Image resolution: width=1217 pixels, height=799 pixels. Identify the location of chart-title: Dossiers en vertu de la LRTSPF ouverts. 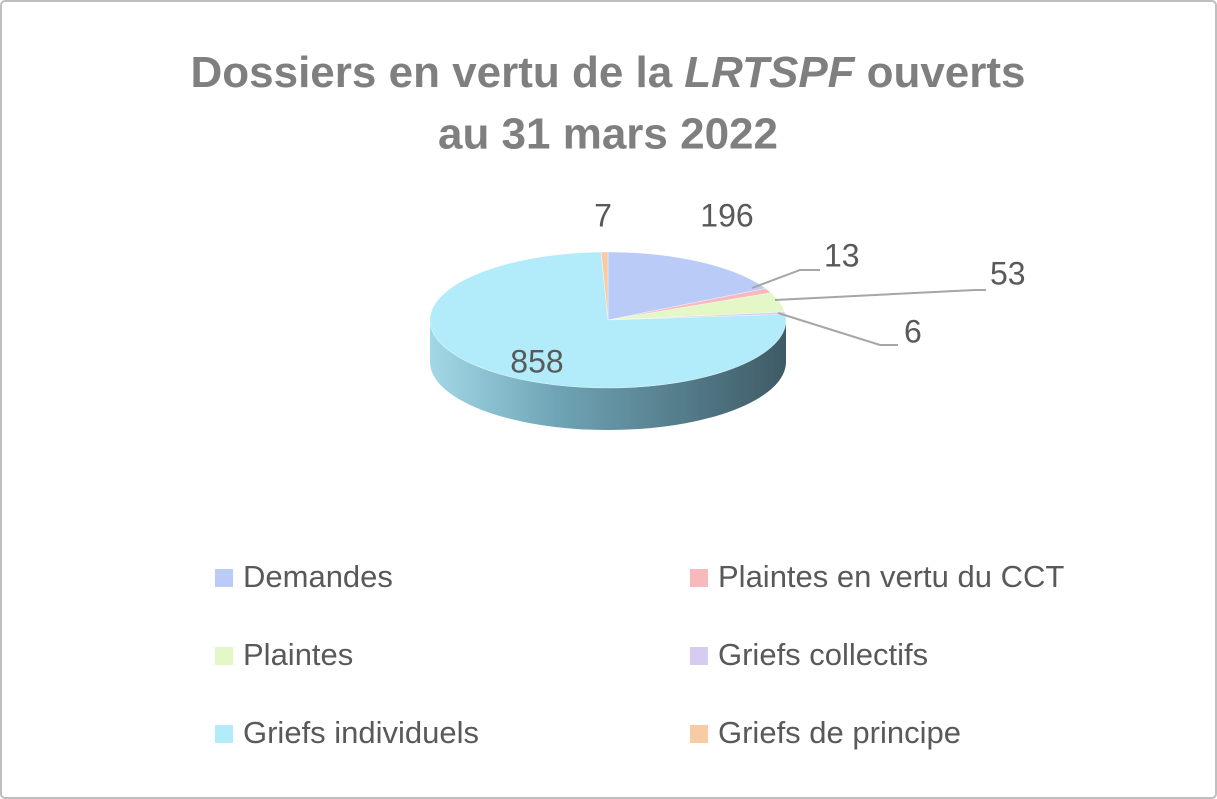
(607, 72).